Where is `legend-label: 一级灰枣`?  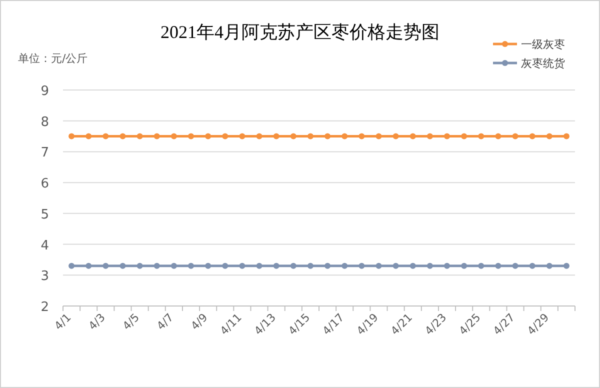 legend-label: 一级灰枣 is located at coordinates (543, 44).